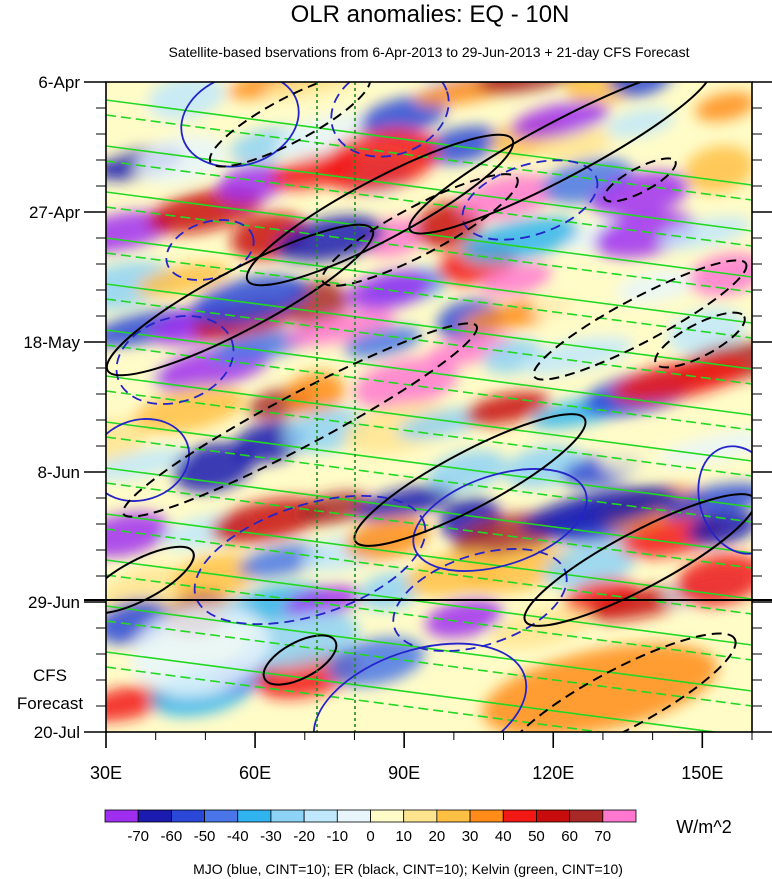 Image resolution: width=772 pixels, height=879 pixels. Describe the element at coordinates (304, 836) in the screenshot. I see `colorbar-label: -20` at that location.